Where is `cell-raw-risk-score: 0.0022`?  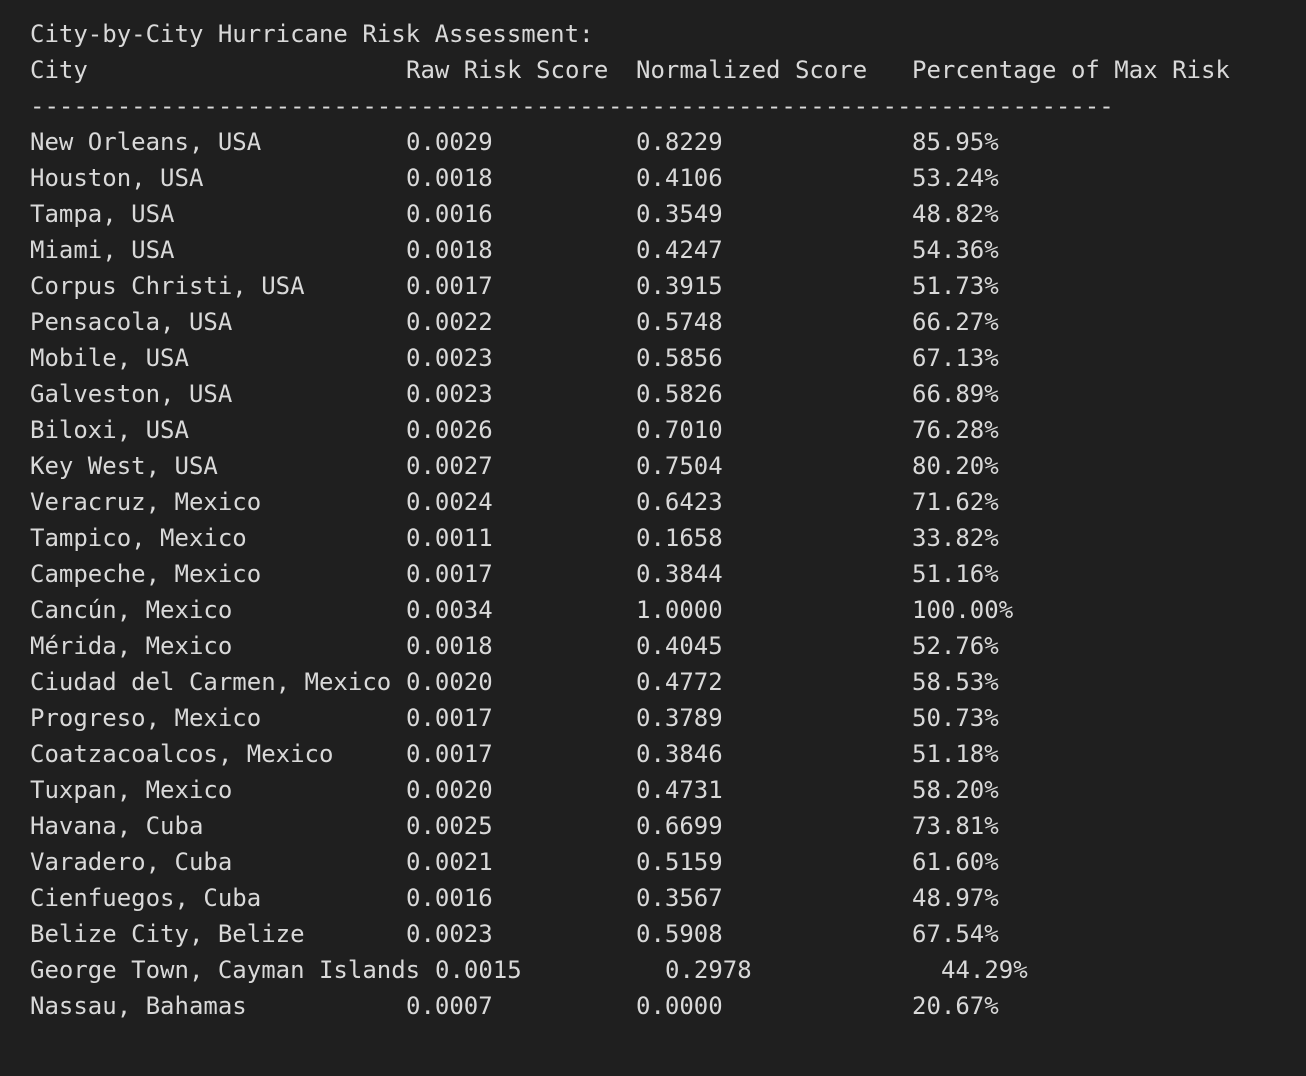
cell-raw-risk-score: 0.0022 is located at coordinates (449, 322).